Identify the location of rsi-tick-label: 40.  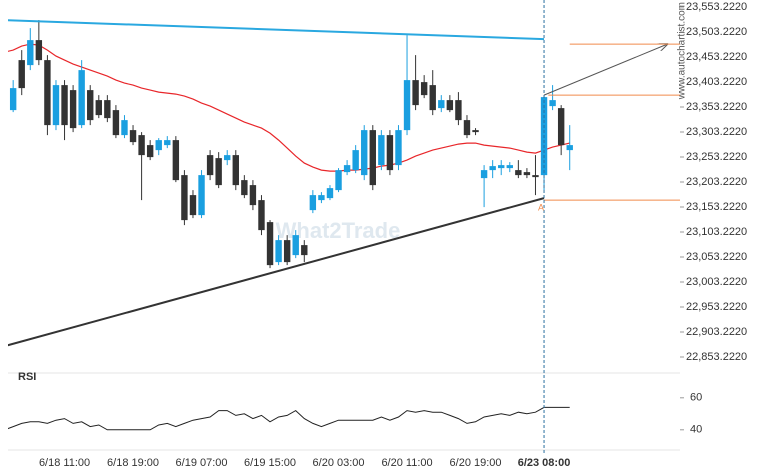
(696, 430).